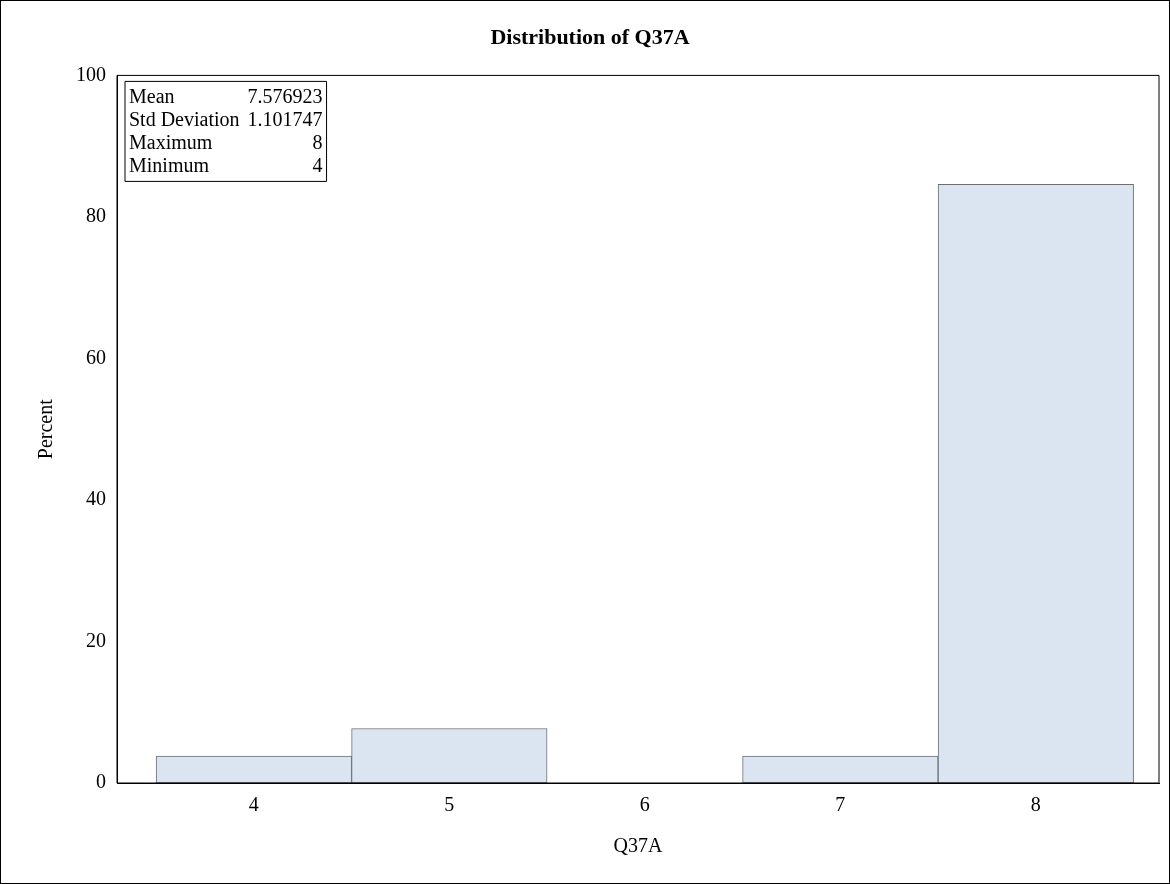  Describe the element at coordinates (590, 36) in the screenshot. I see `chart-title: Distribution of Q37A` at that location.